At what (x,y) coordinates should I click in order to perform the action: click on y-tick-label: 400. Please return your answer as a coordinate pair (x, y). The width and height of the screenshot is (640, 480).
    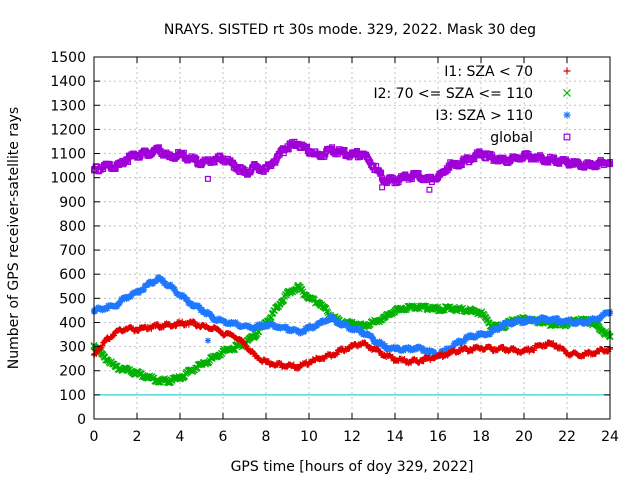
    Looking at the image, I should click on (72, 323).